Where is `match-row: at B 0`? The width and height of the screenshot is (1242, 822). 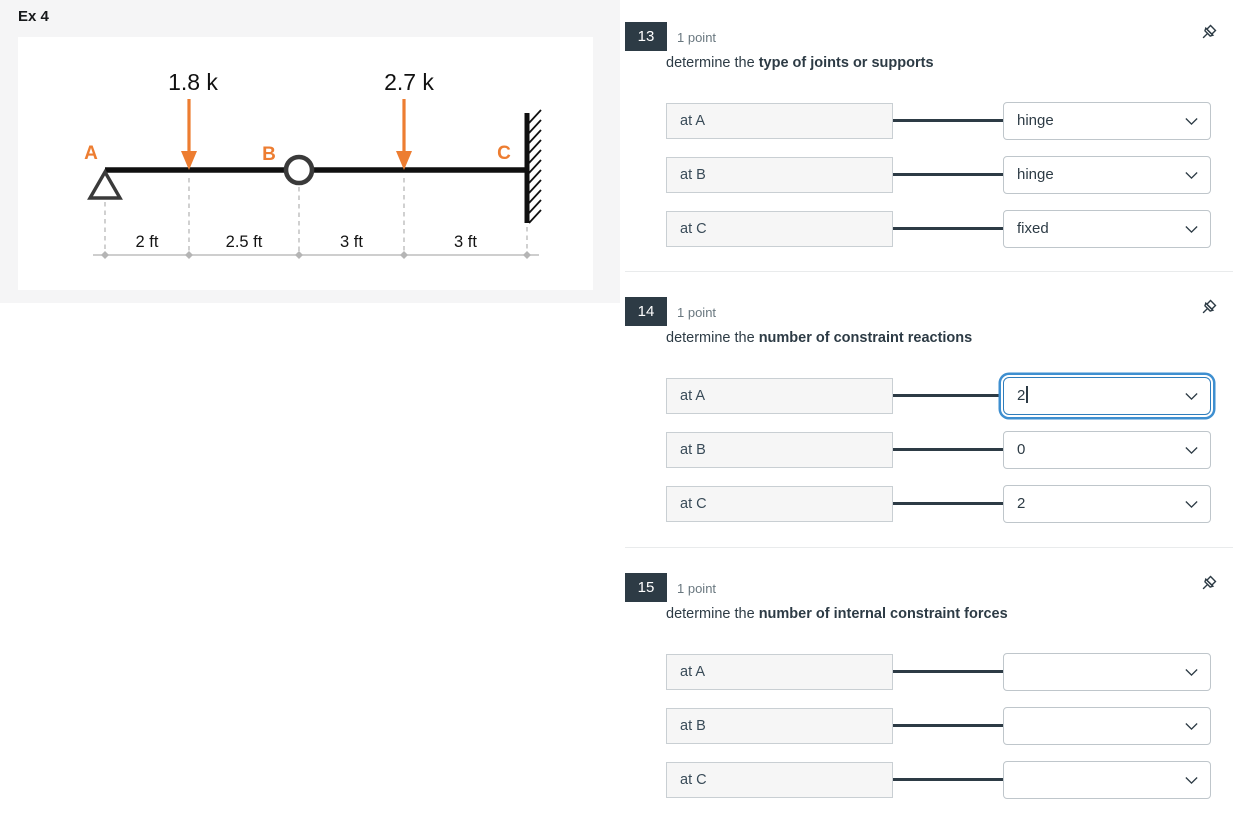 match-row: at B 0 is located at coordinates (939, 450).